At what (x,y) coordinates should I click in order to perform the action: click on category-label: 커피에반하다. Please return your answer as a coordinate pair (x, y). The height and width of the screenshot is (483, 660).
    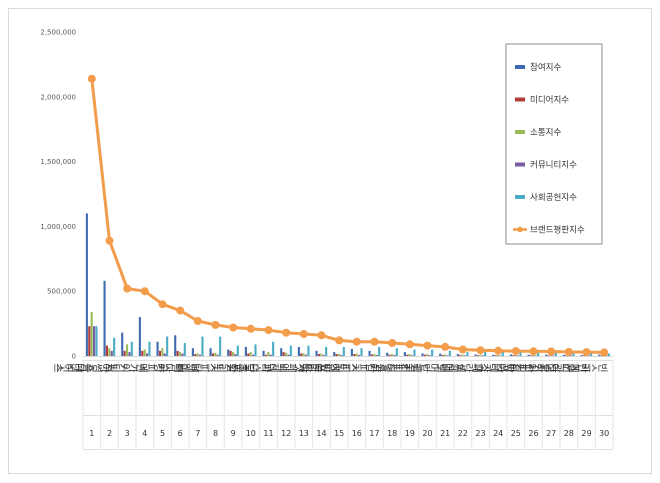
    Looking at the image, I should click on (330, 367).